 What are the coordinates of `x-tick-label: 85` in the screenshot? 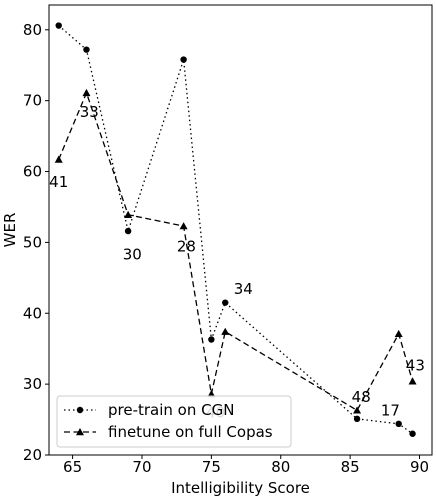 It's located at (350, 467).